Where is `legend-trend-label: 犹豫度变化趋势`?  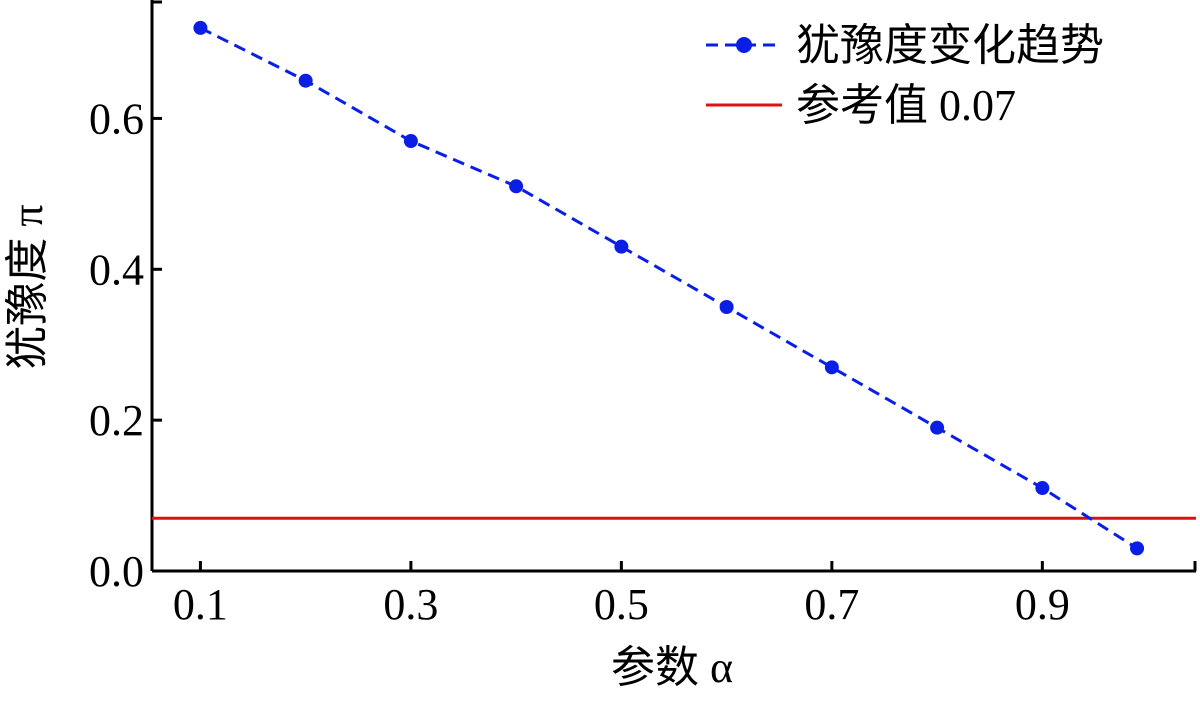 legend-trend-label: 犹豫度变化趋势 is located at coordinates (950, 45).